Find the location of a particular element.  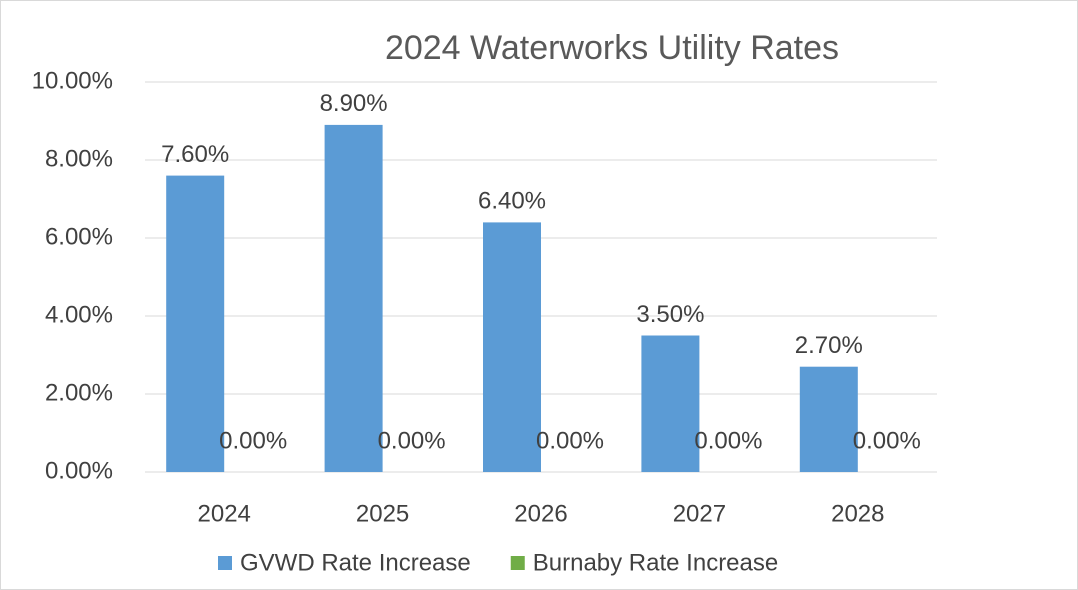

y-tick-label: 8.00% is located at coordinates (79, 158).